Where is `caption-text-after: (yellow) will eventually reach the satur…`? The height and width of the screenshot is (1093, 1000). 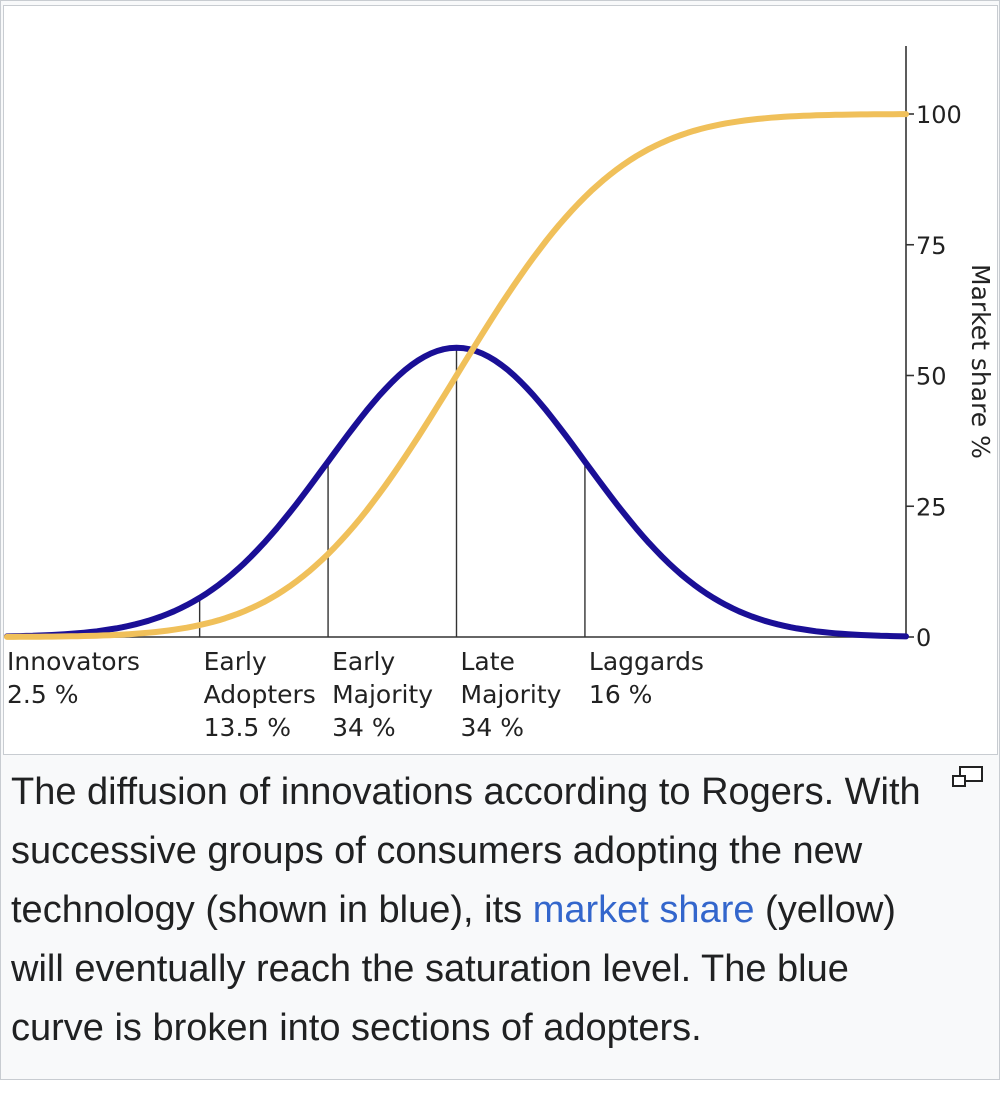 caption-text-after: (yellow) will eventually reach the satur… is located at coordinates (453, 969).